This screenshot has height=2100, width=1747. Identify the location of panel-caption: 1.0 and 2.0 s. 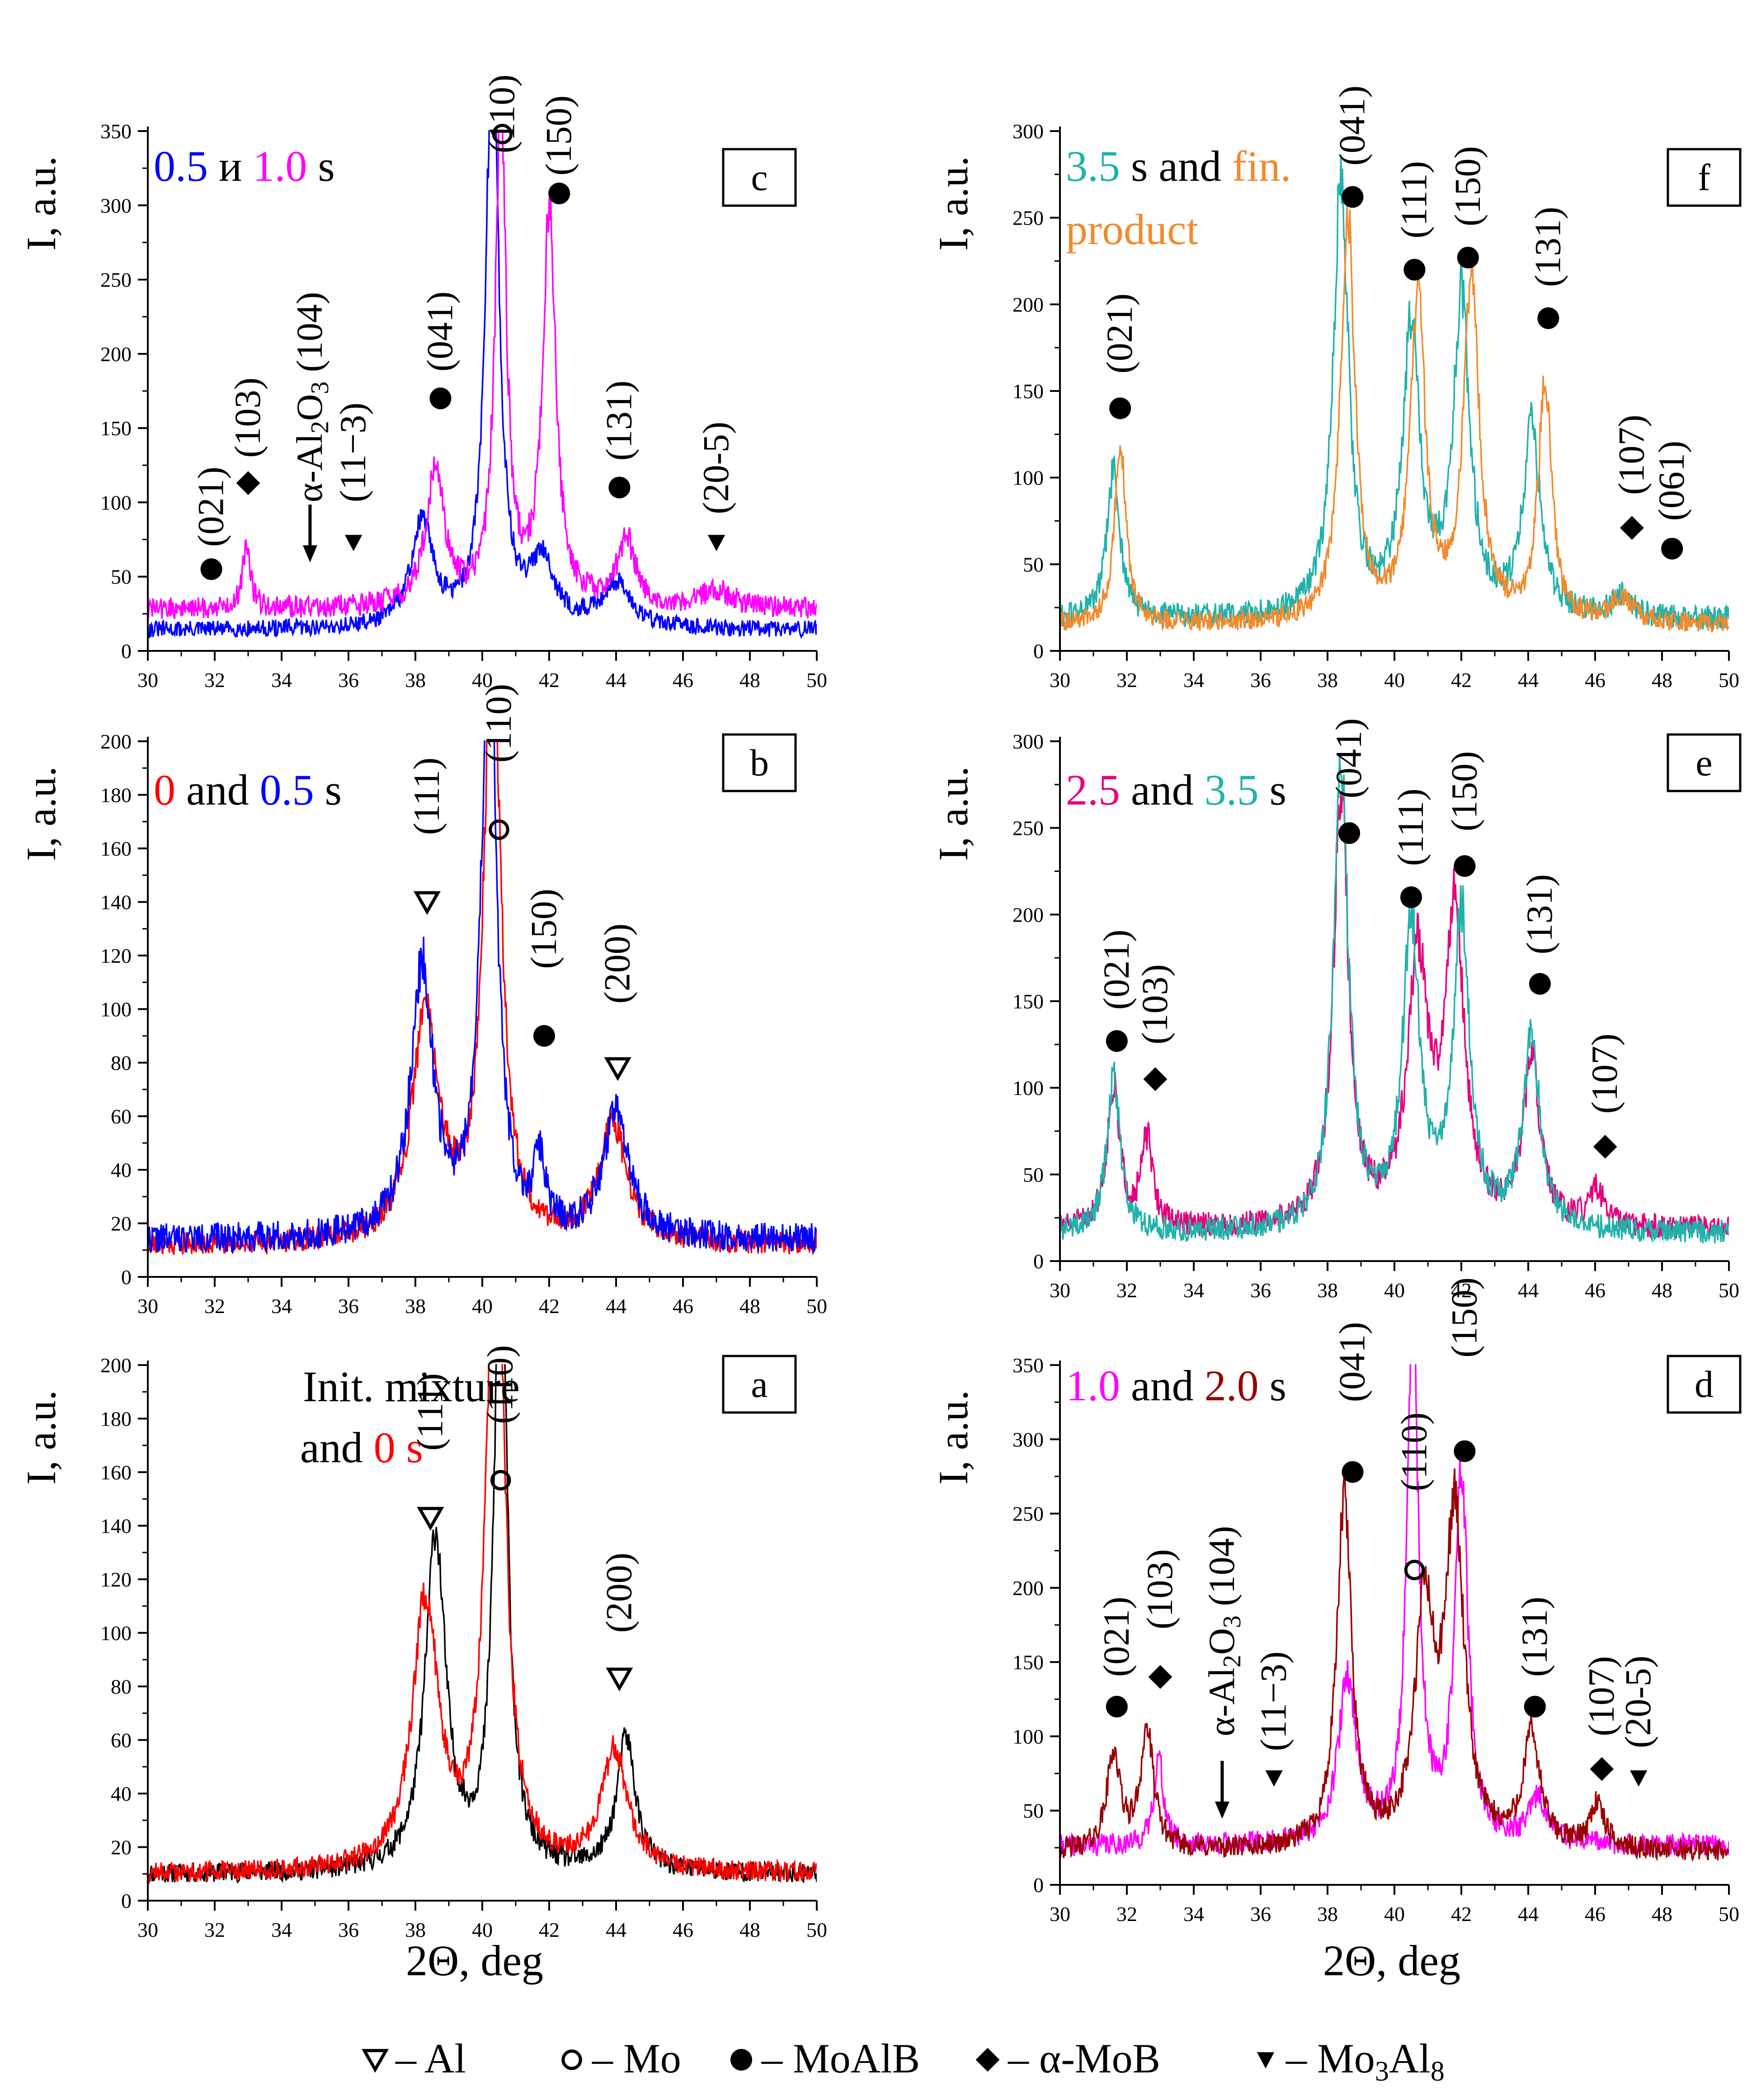
(1176, 1385).